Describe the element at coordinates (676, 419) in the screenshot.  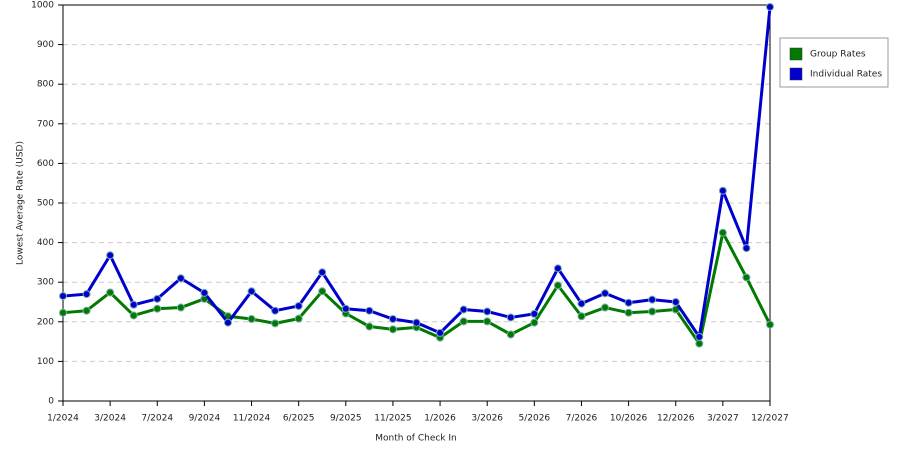
I see `x-tick-label: 12/2026` at that location.